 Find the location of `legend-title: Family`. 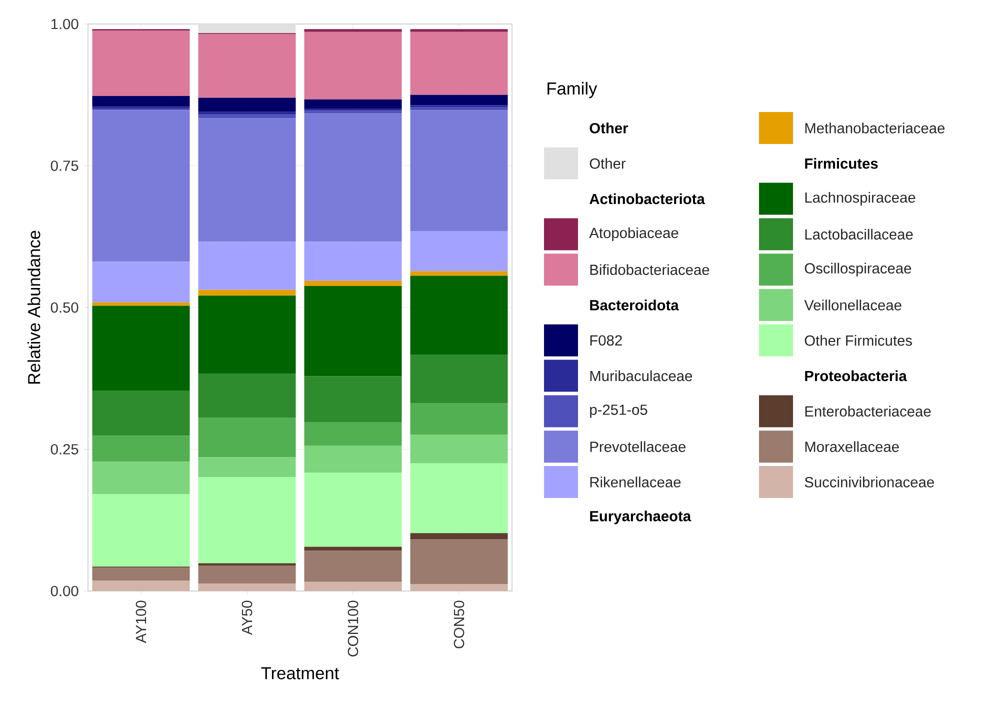

legend-title: Family is located at coordinates (573, 90).